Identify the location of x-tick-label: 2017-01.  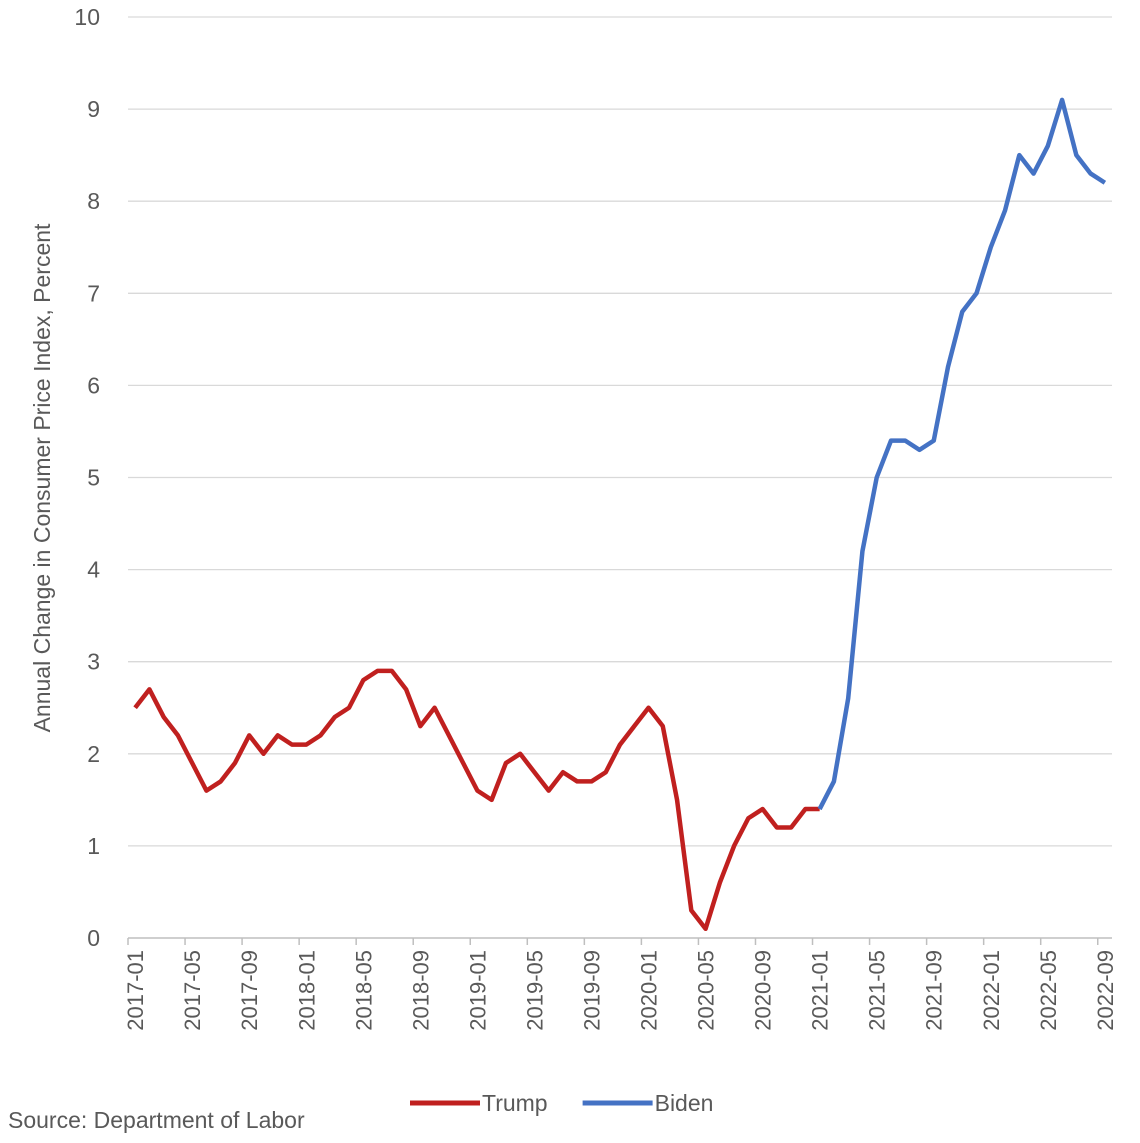
(135, 990).